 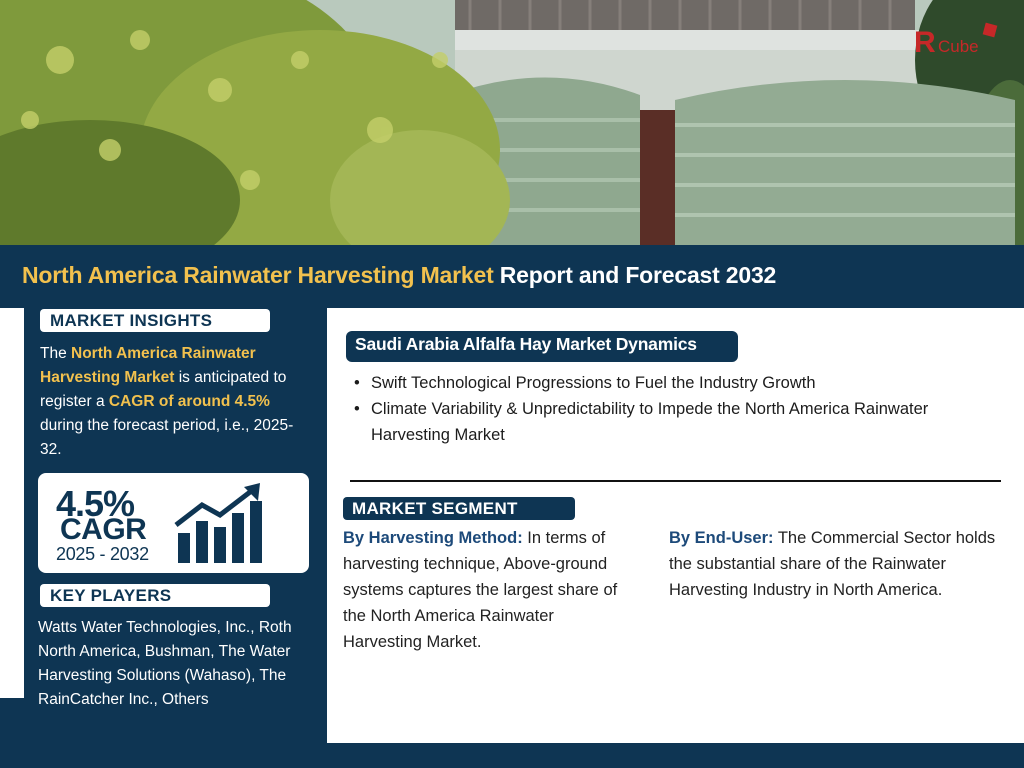 I want to click on section-divider, so click(x=675, y=481).